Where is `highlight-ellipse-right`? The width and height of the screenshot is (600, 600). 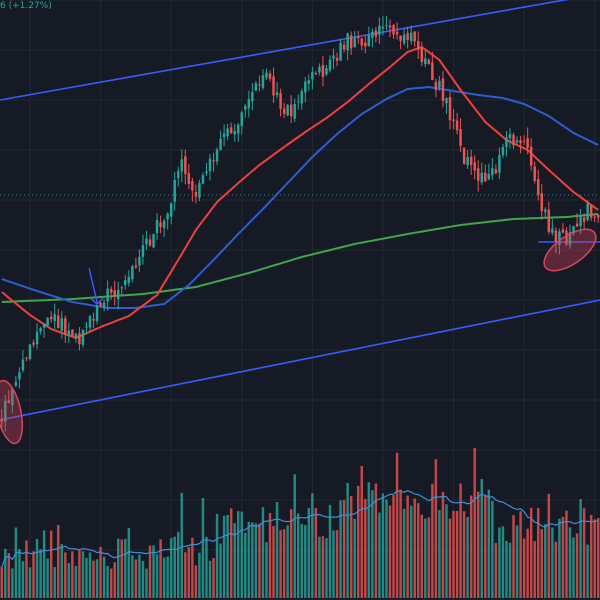
highlight-ellipse-right is located at coordinates (570, 250).